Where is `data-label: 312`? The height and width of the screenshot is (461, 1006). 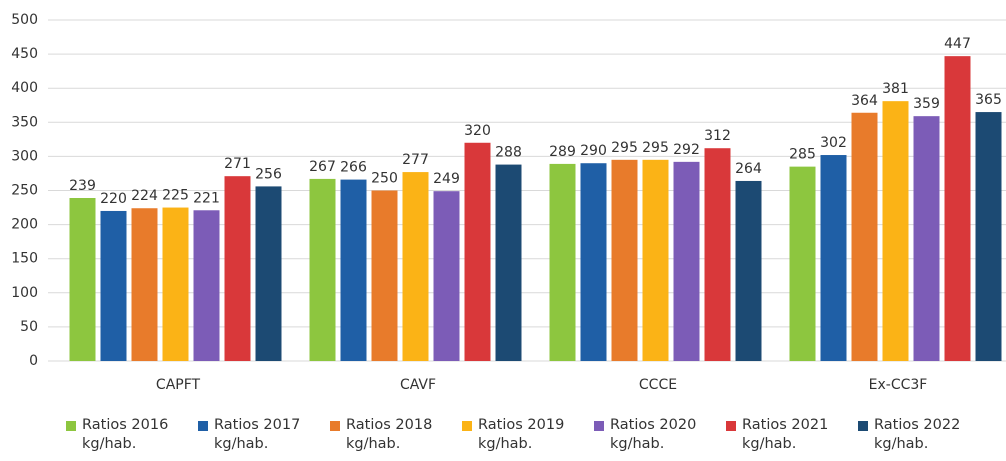 data-label: 312 is located at coordinates (717, 136).